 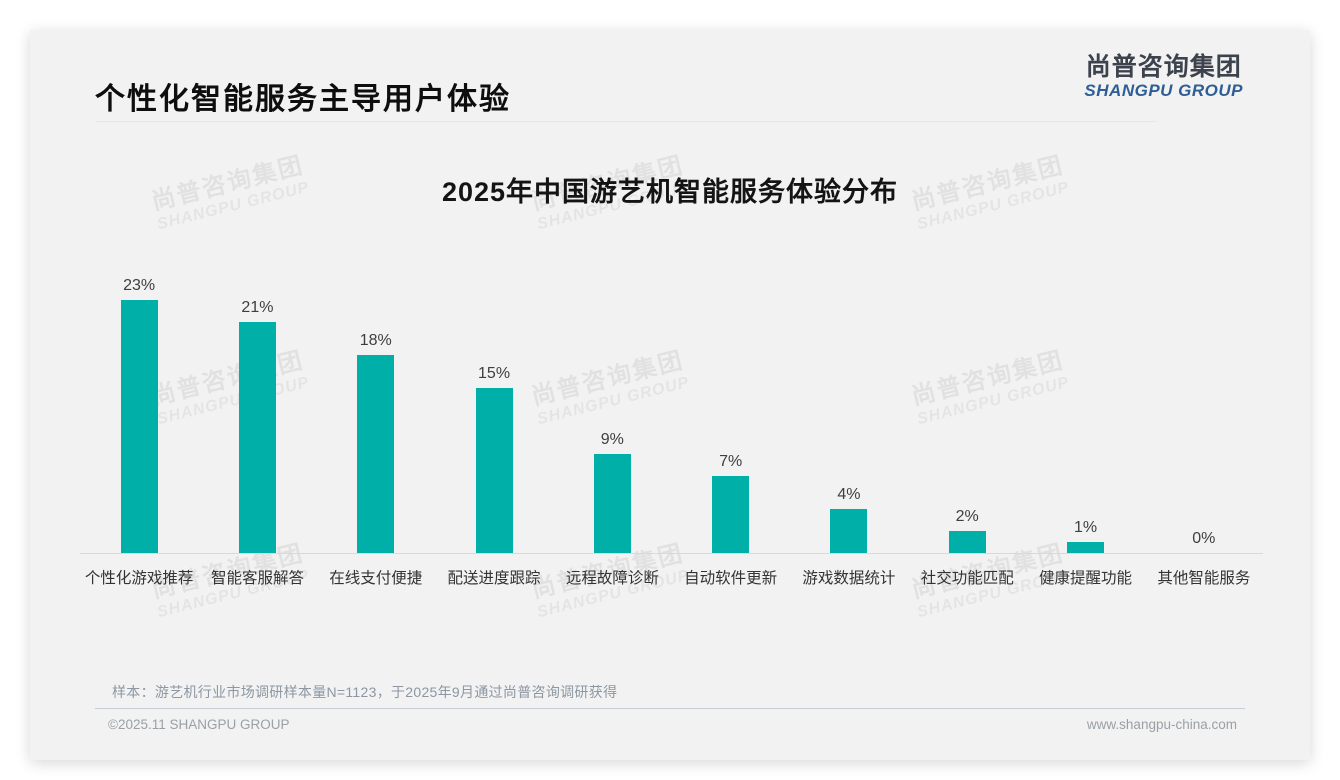 What do you see at coordinates (967, 578) in the screenshot?
I see `category-label: 社交功能匹配` at bounding box center [967, 578].